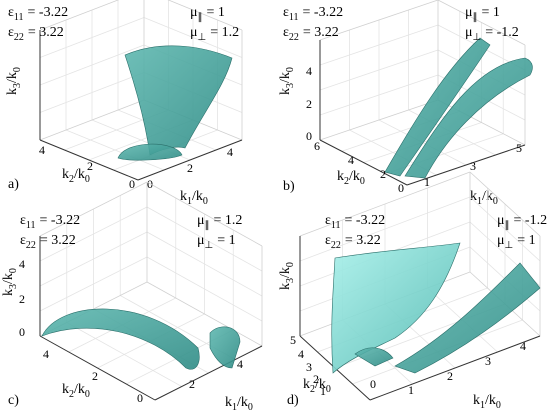  Describe the element at coordinates (309, 367) in the screenshot. I see `y-tick-label: 3` at that location.